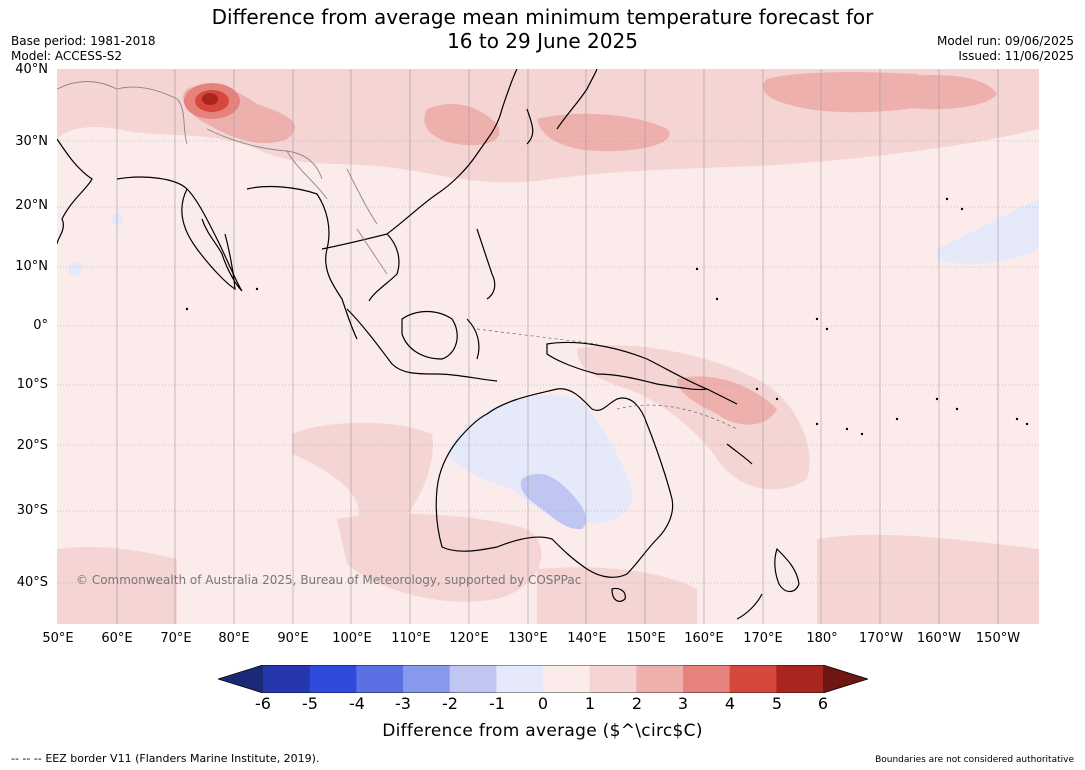 Image resolution: width=1085 pixels, height=770 pixels. What do you see at coordinates (777, 703) in the screenshot?
I see `colorbar-tick: 5` at bounding box center [777, 703].